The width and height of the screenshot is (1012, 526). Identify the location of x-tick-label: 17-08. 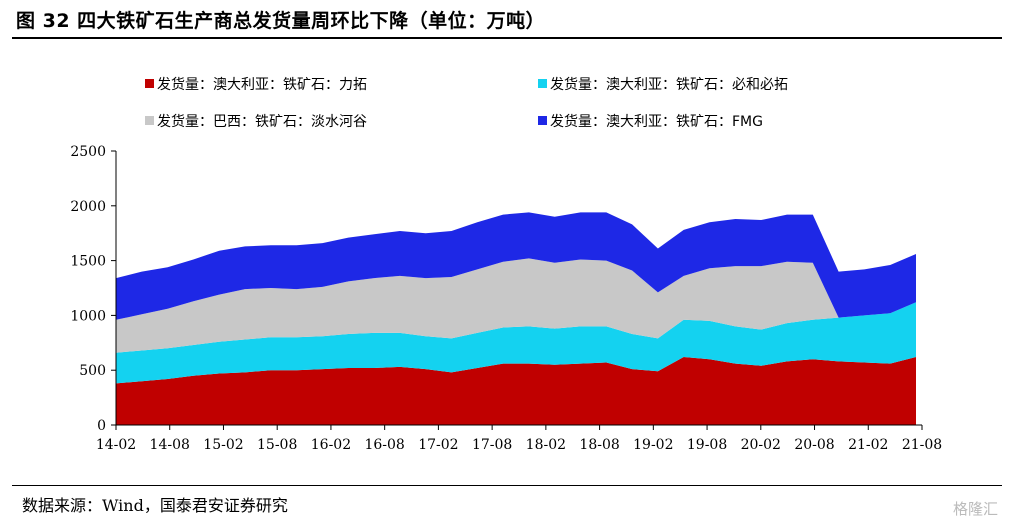
(492, 445).